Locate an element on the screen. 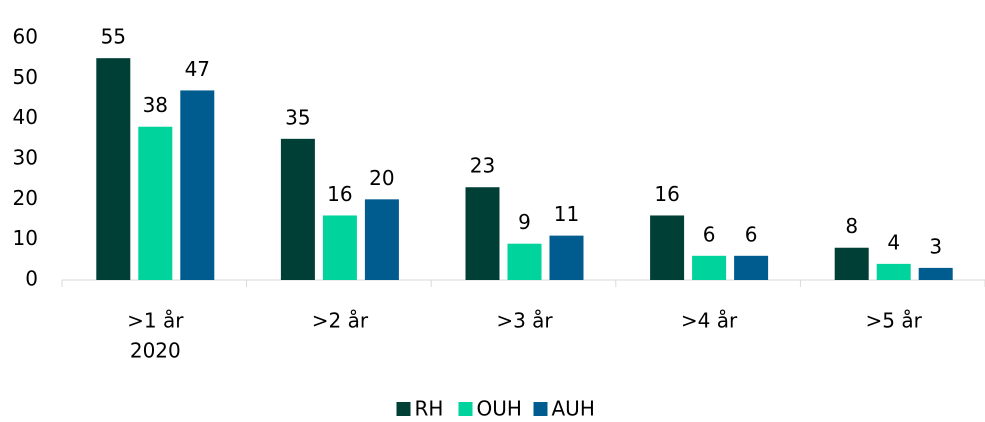  y-tick-label: 30 is located at coordinates (25, 158).